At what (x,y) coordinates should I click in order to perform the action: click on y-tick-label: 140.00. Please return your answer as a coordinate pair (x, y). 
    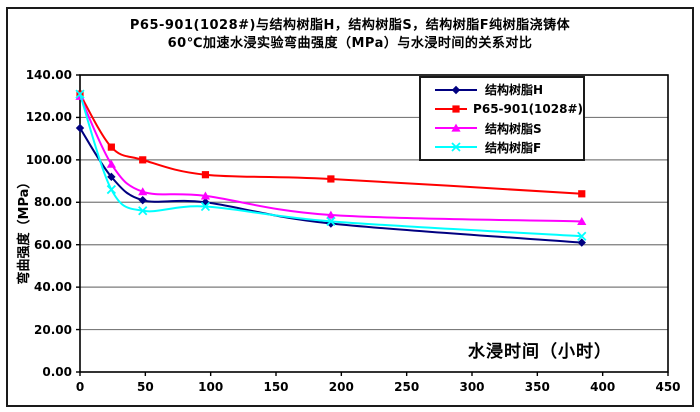
    Looking at the image, I should click on (48, 75).